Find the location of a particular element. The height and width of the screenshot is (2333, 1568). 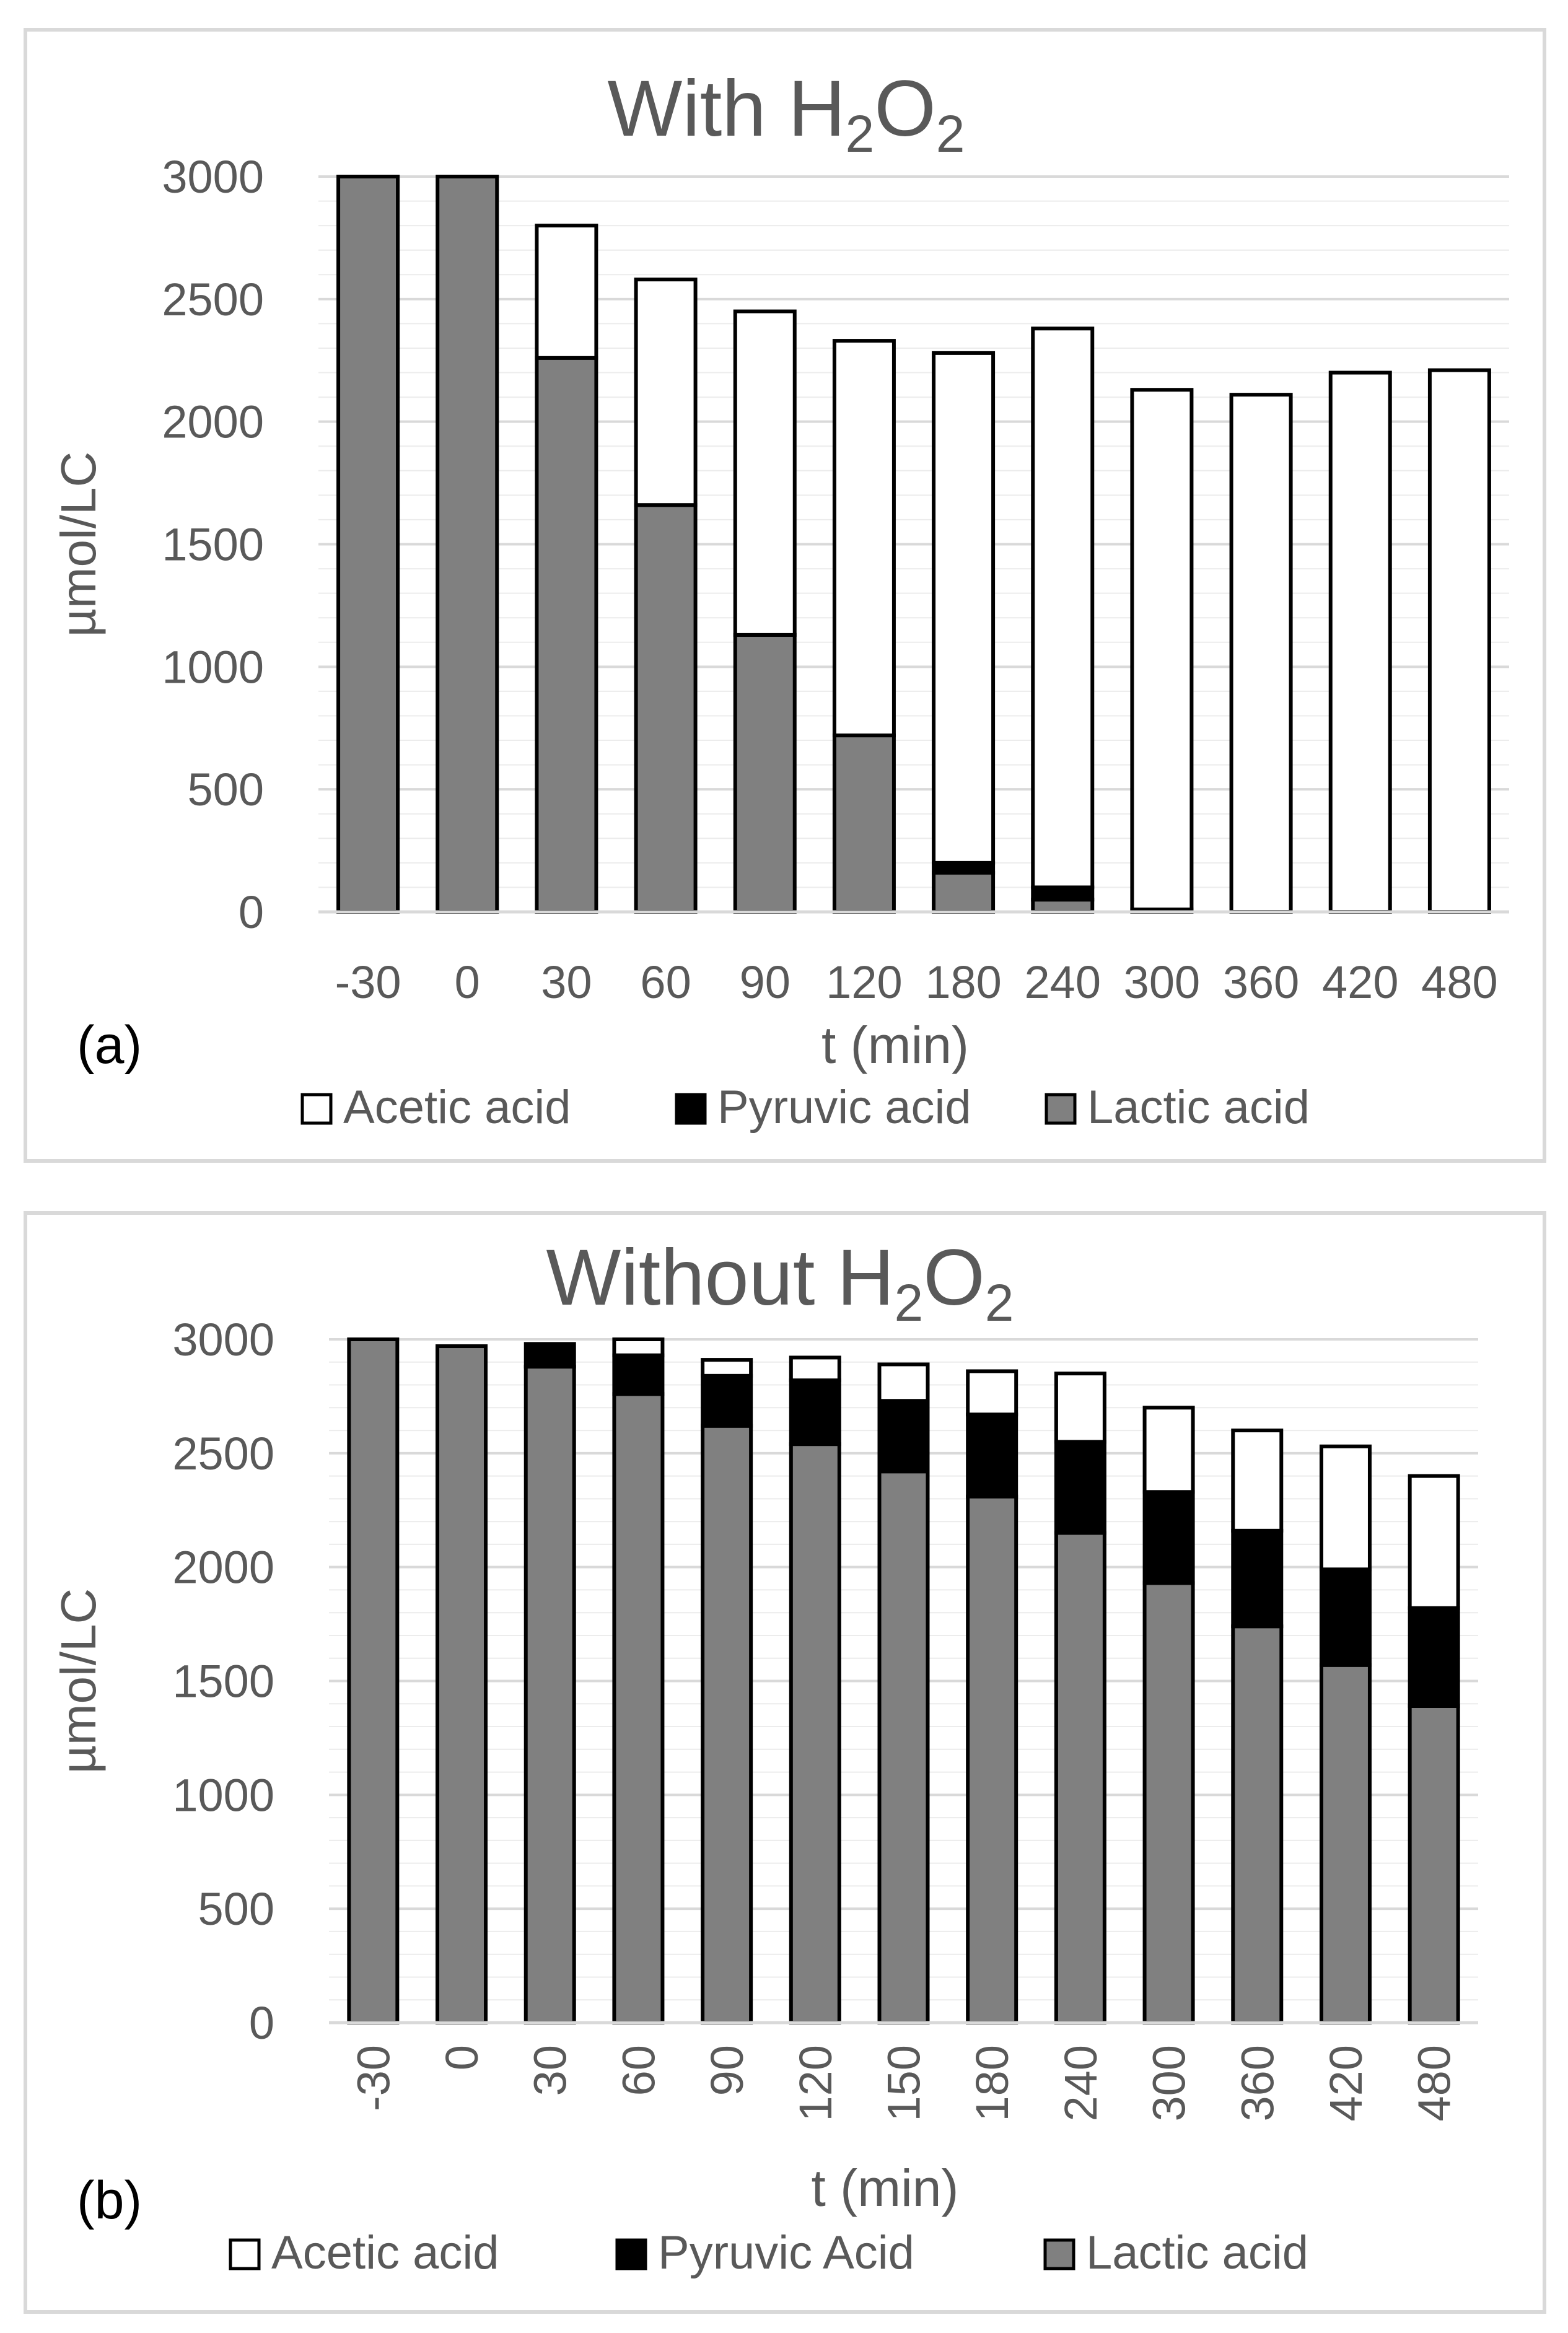

chart-a-x-tick-label: 90 is located at coordinates (765, 982).